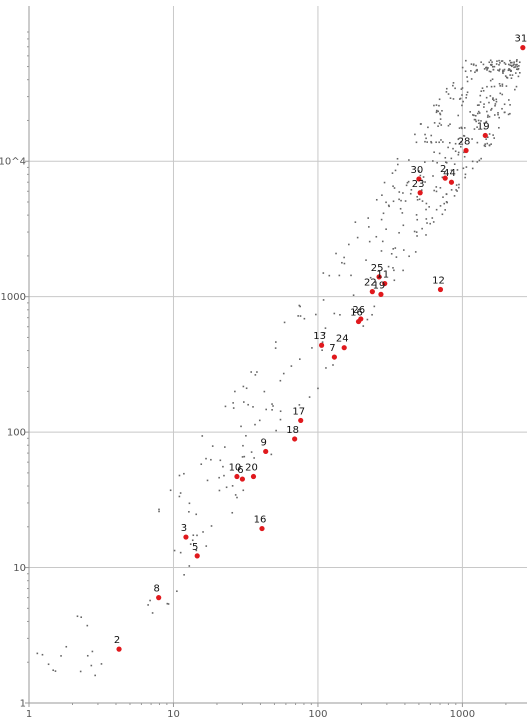  I want to click on point-label: 13, so click(319, 336).